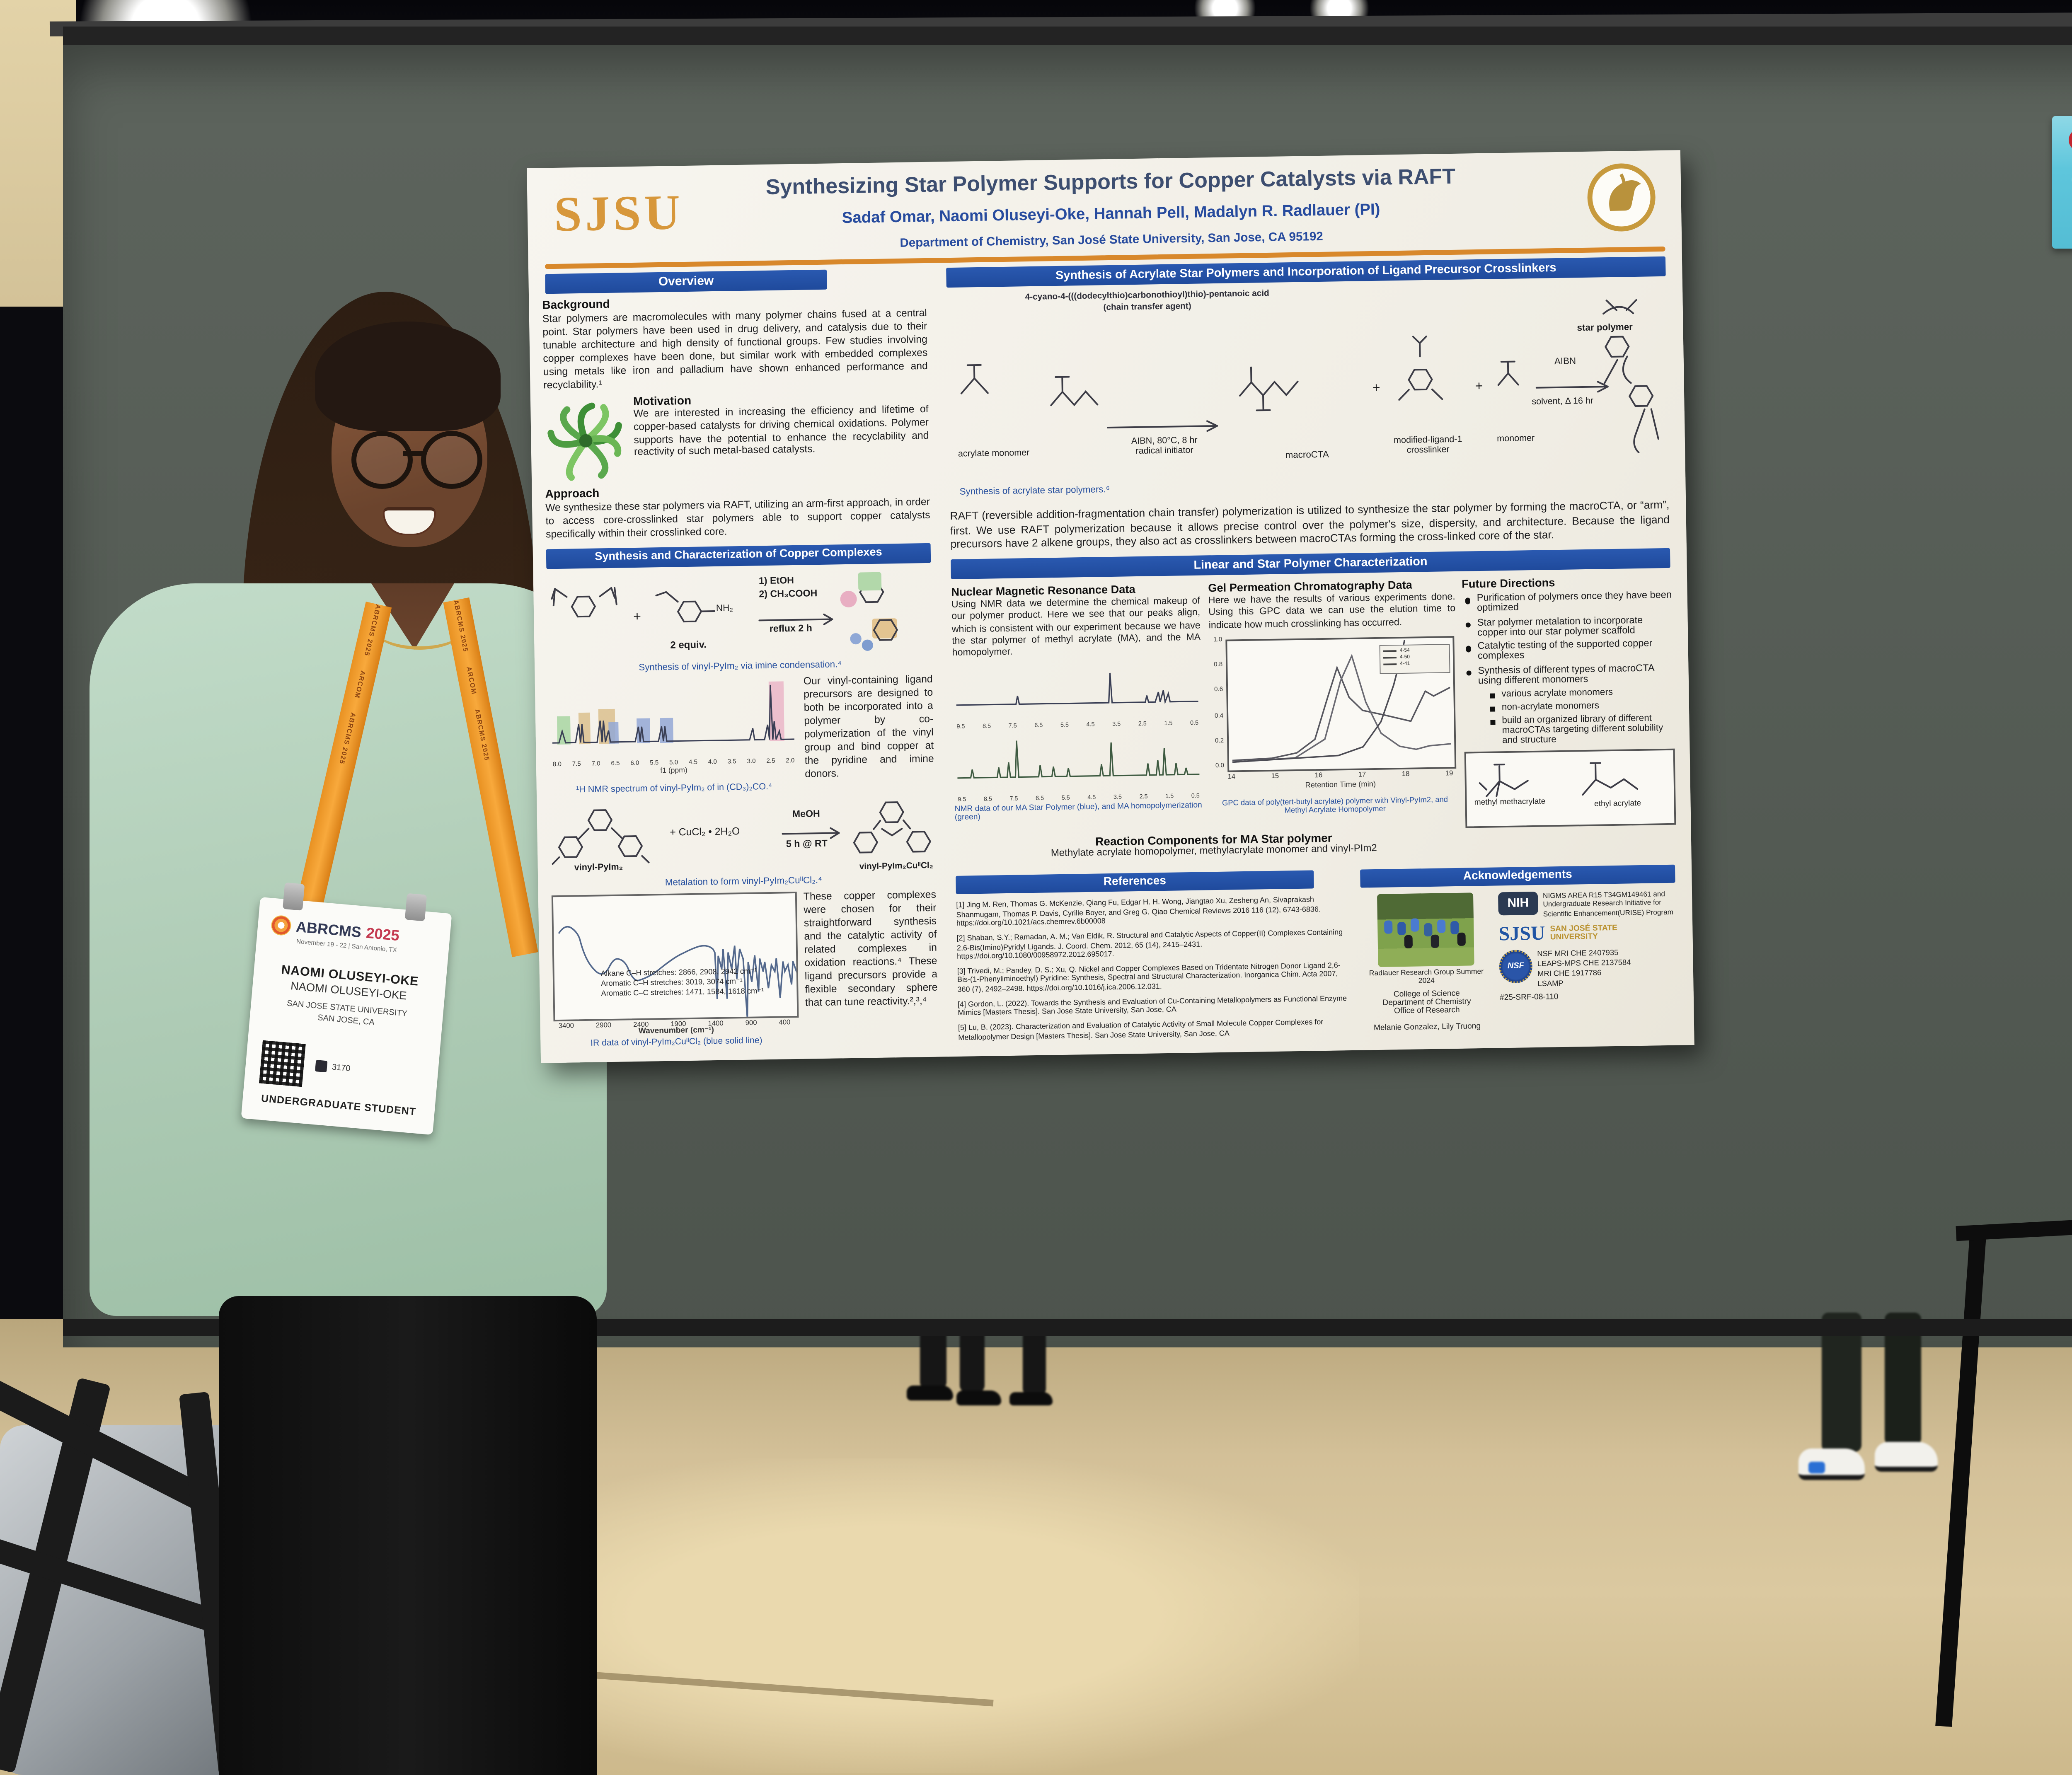 The width and height of the screenshot is (2072, 1775). I want to click on hair, so click(408, 376).